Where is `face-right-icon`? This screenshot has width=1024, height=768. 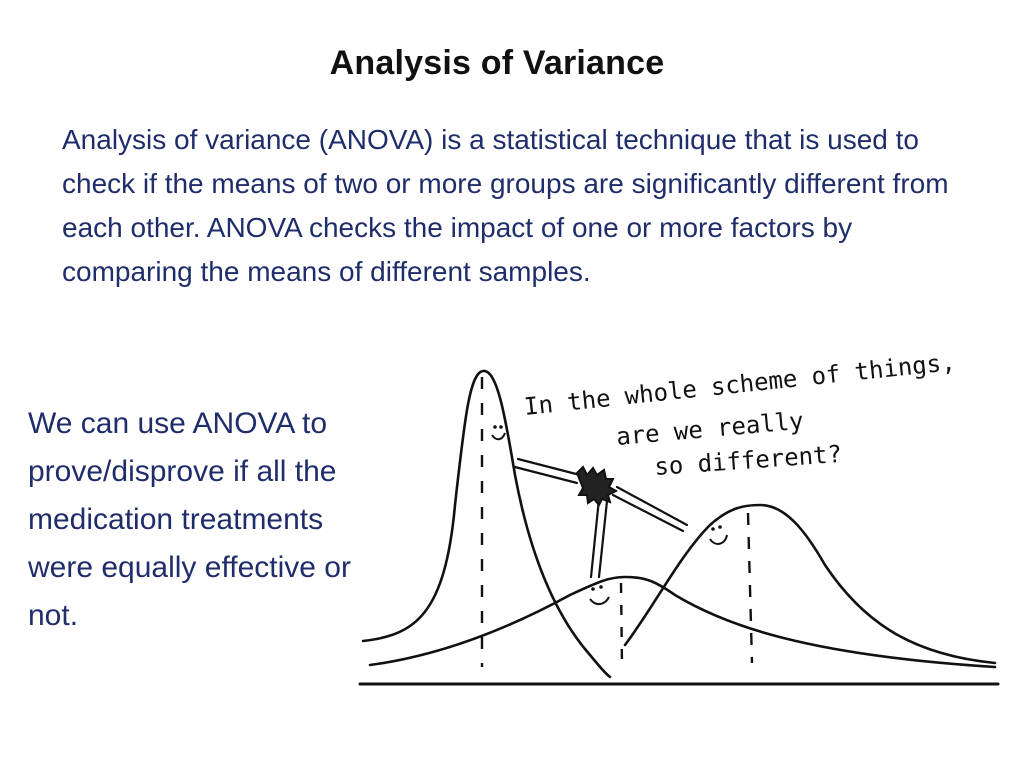 face-right-icon is located at coordinates (718, 535).